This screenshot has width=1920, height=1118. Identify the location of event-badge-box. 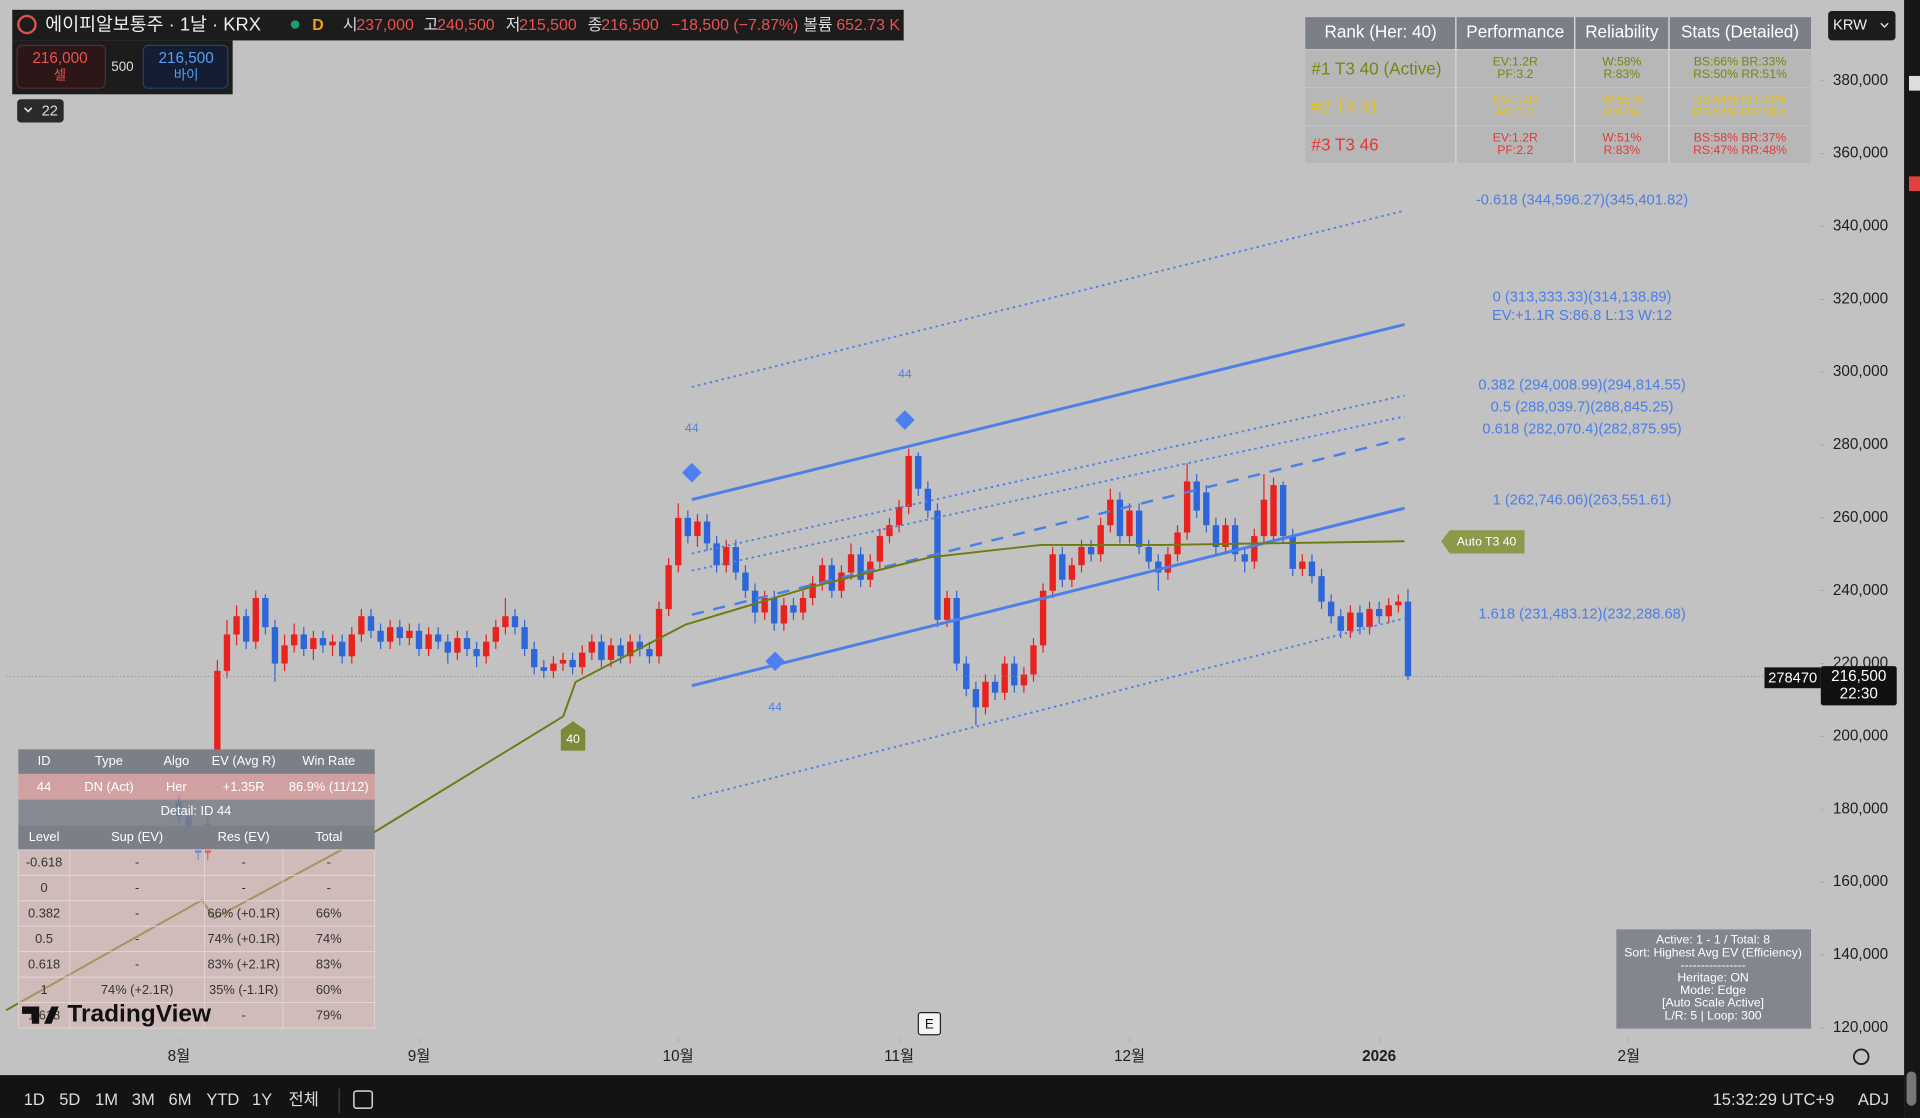
(929, 1024).